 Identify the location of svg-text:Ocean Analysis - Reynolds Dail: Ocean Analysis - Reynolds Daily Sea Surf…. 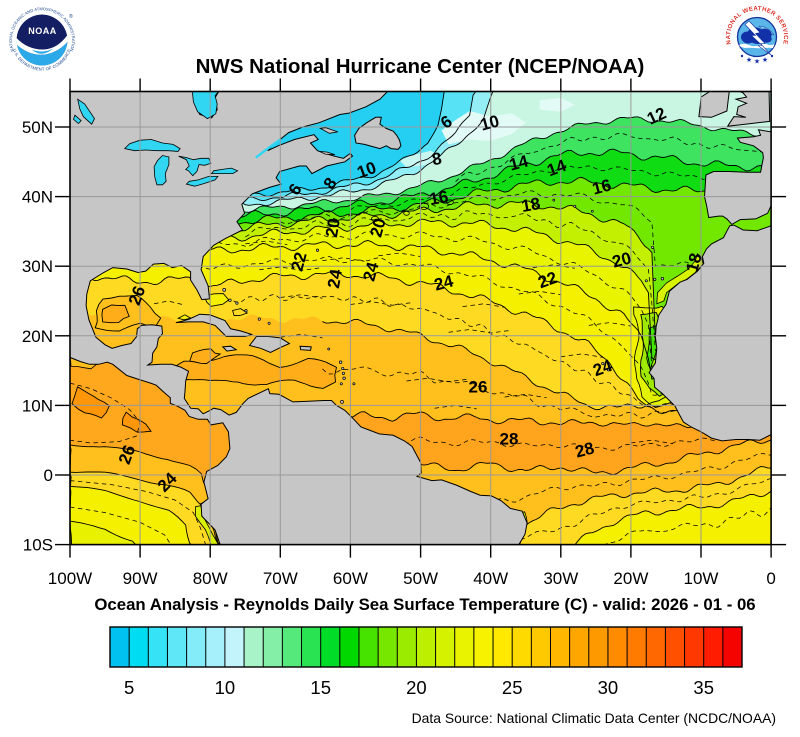
(424, 604).